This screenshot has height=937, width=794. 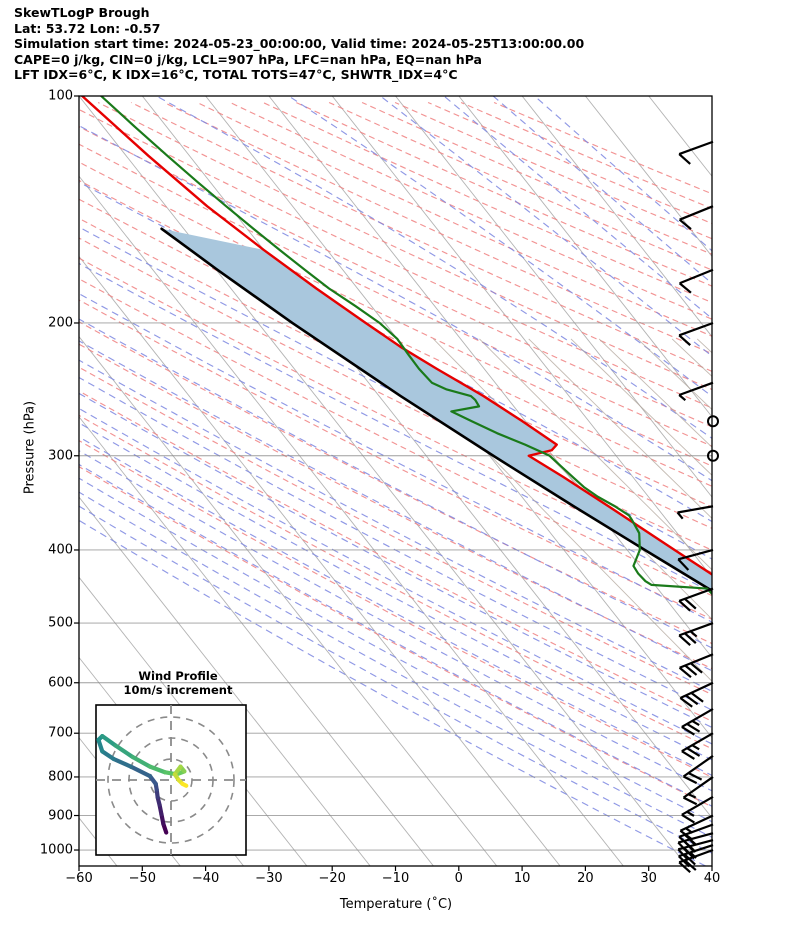 What do you see at coordinates (269, 878) in the screenshot?
I see `x-tick-label--30: −30` at bounding box center [269, 878].